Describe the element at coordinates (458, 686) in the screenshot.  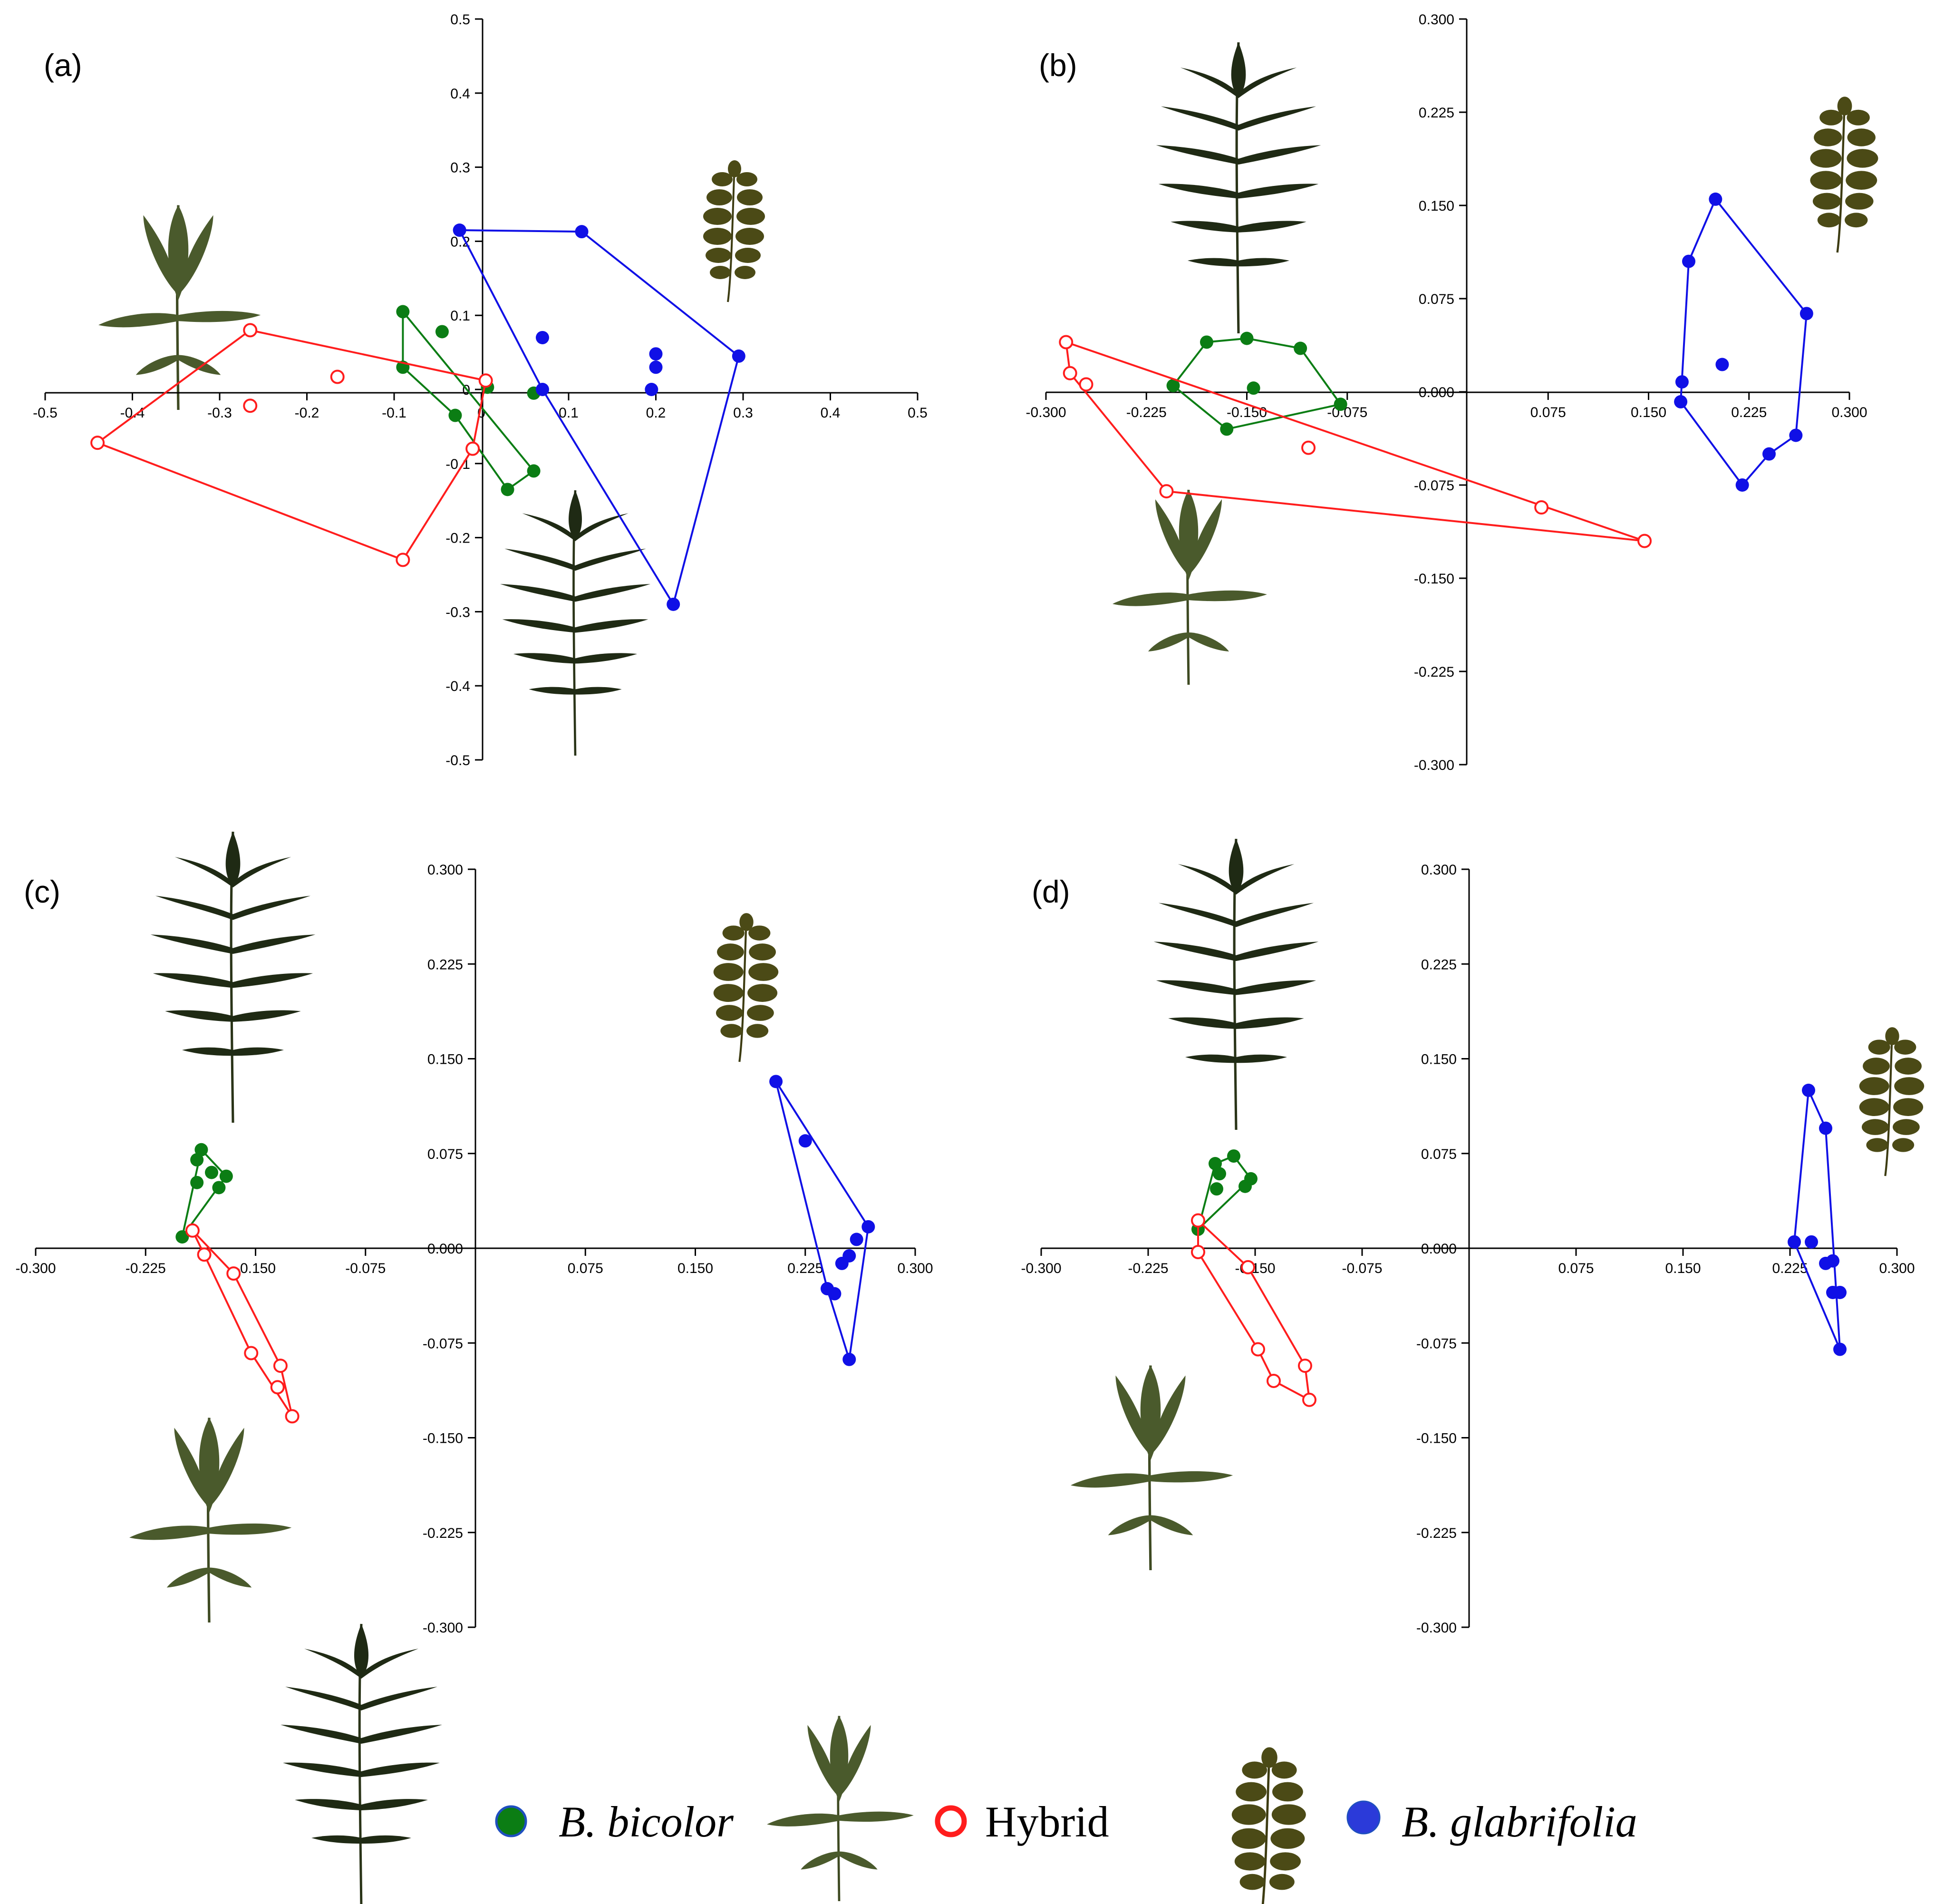
I see `y-tick-label: -0.4` at that location.